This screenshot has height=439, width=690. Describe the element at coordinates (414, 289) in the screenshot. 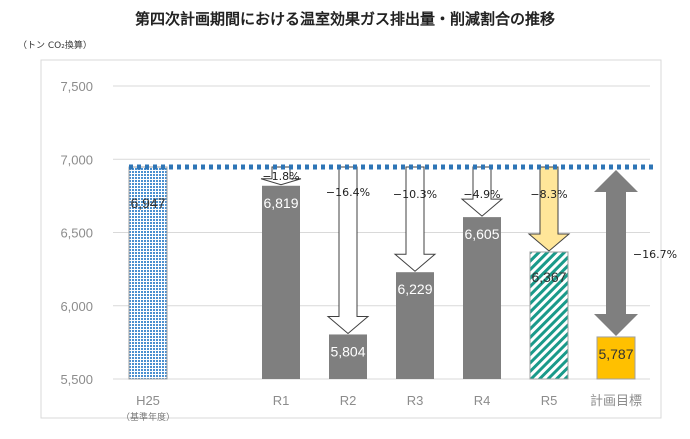

I see `data-label: 6,229` at that location.